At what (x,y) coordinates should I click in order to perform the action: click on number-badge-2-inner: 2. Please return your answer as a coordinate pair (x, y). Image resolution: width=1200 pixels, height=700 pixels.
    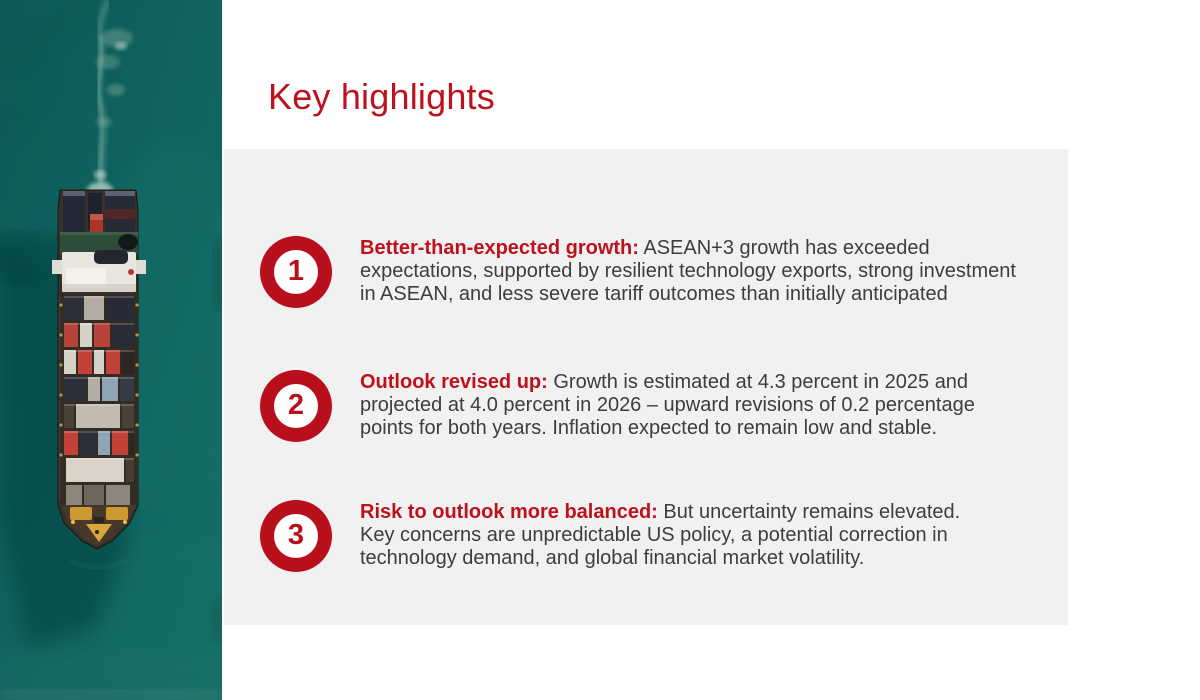
    Looking at the image, I should click on (296, 405).